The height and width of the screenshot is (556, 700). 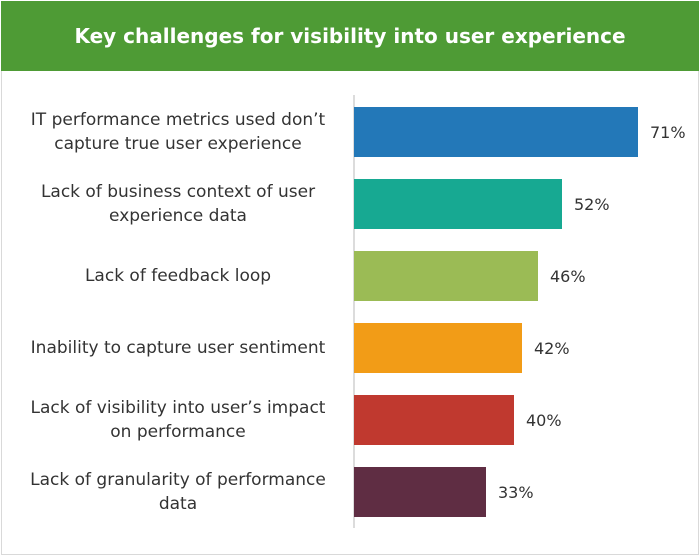 I want to click on category-label-line: data, so click(x=178, y=504).